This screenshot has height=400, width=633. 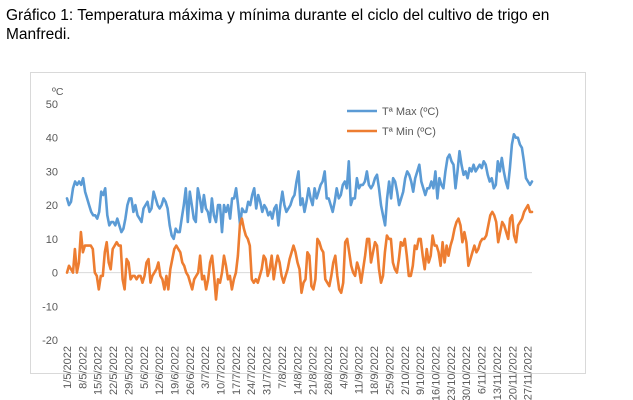 What do you see at coordinates (50, 341) in the screenshot?
I see `y-tick-label: -20` at bounding box center [50, 341].